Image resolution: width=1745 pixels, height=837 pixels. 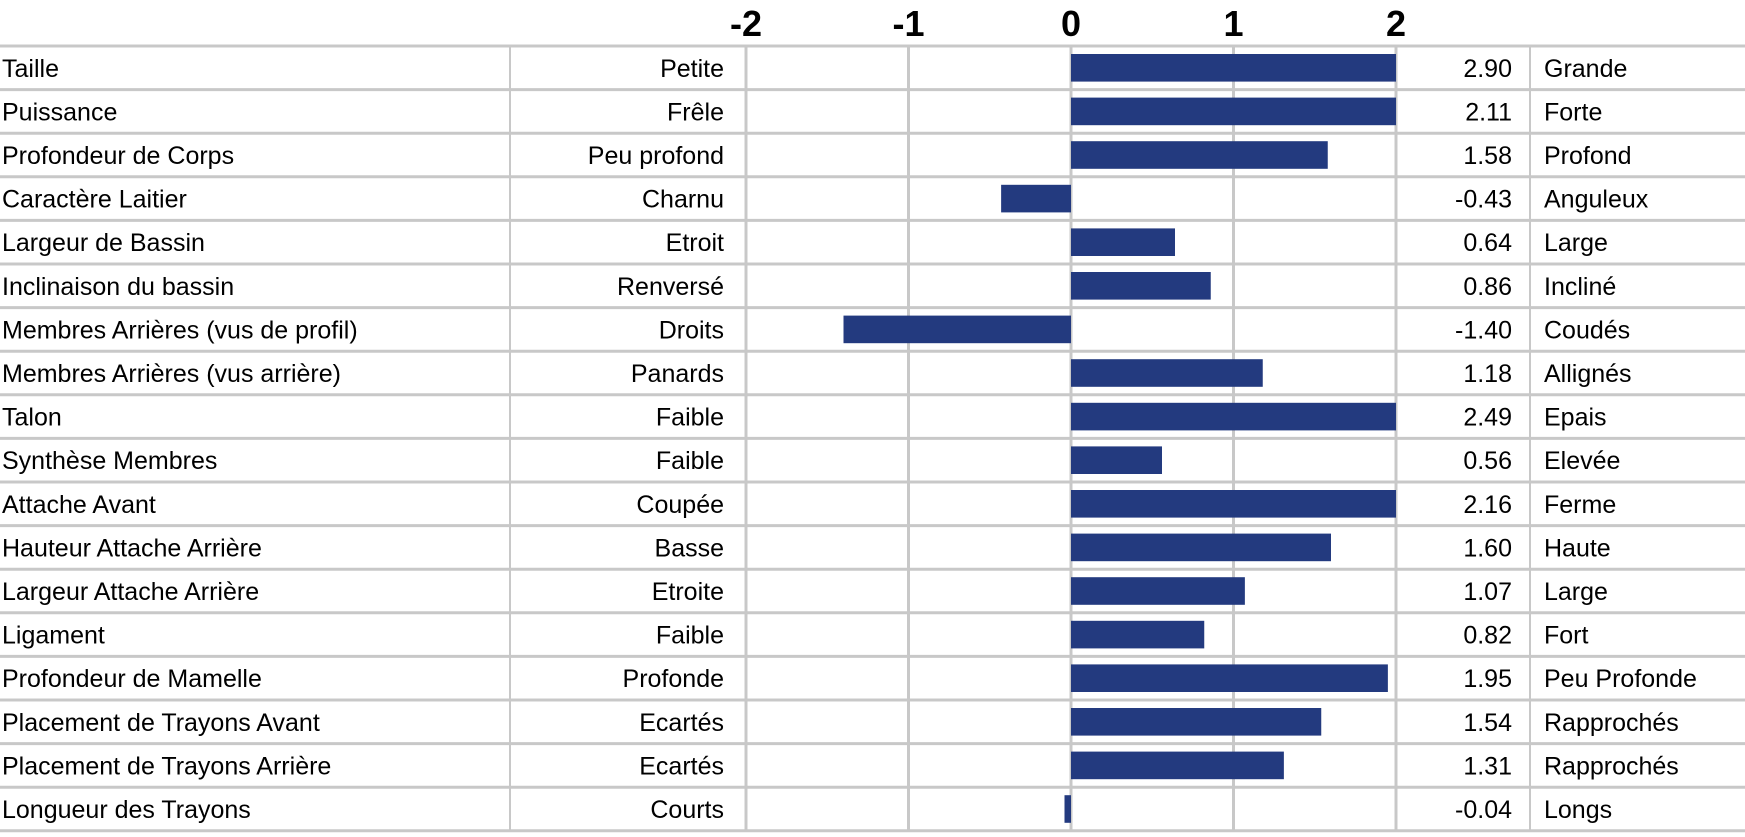 I want to click on value-label: 1.07, so click(x=1487, y=592).